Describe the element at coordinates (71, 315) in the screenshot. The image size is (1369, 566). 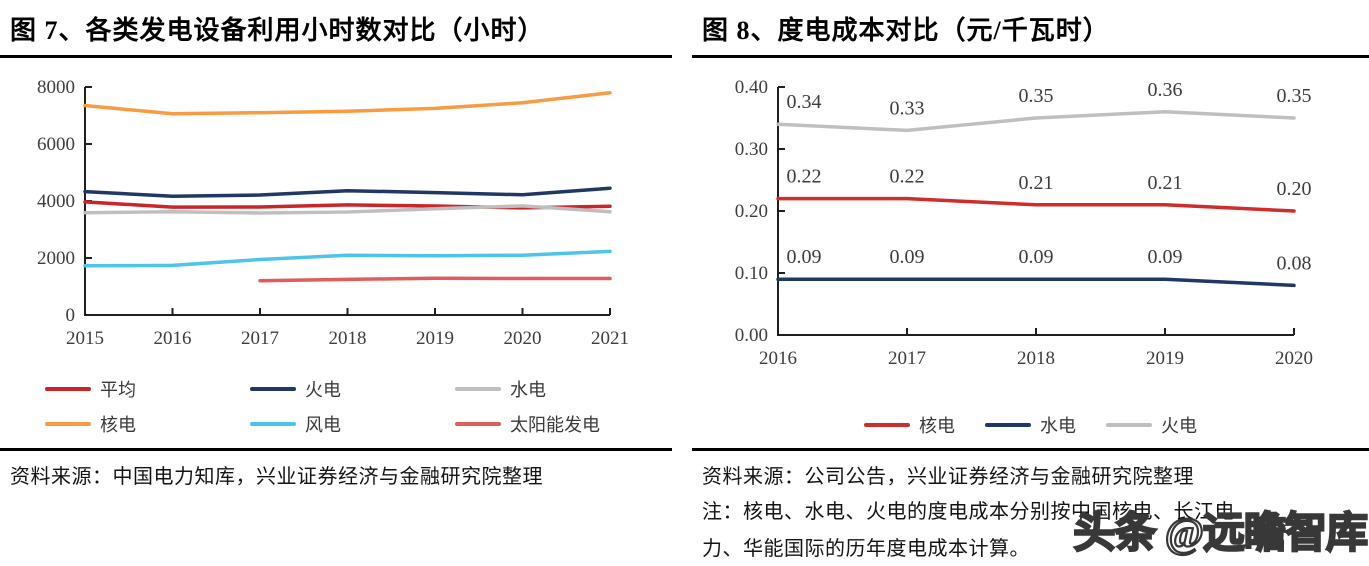
I see `y-tick-label: 0` at that location.